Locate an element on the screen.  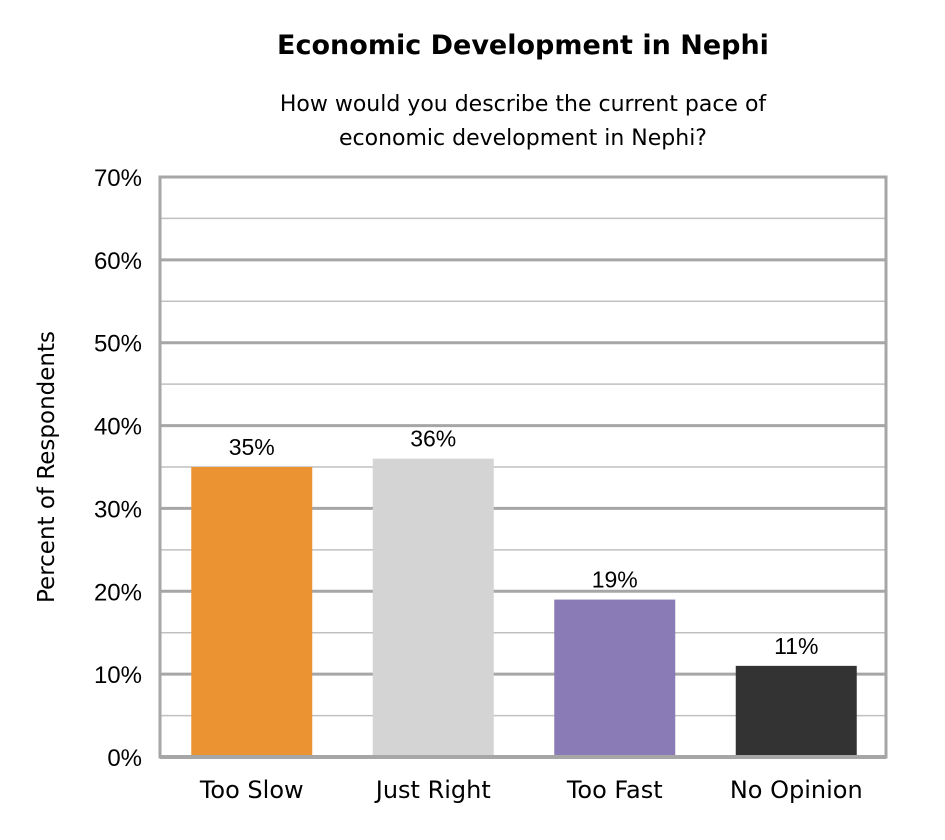
subtitle-line-2: economic development in Nephi? is located at coordinates (523, 138).